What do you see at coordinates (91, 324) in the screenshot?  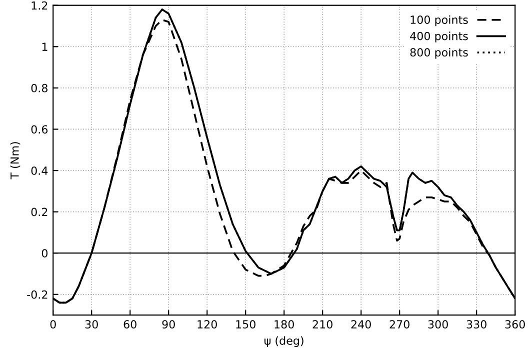 I see `x-tick-label: 30` at bounding box center [91, 324].